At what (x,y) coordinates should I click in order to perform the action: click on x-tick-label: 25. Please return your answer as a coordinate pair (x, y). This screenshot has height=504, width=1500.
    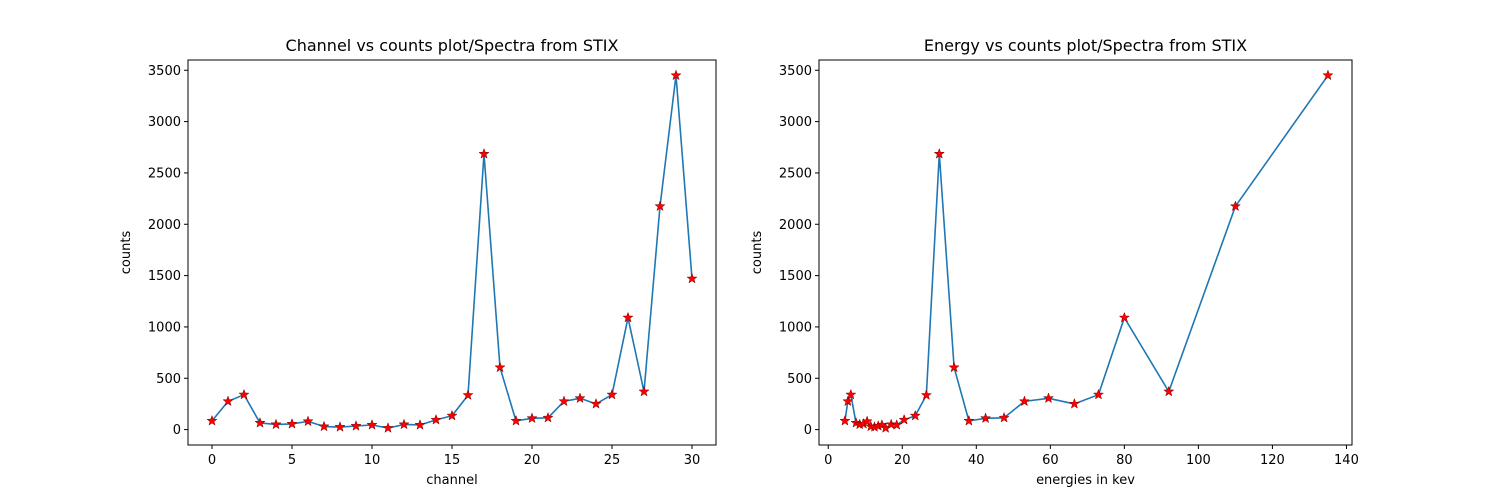
    Looking at the image, I should click on (612, 460).